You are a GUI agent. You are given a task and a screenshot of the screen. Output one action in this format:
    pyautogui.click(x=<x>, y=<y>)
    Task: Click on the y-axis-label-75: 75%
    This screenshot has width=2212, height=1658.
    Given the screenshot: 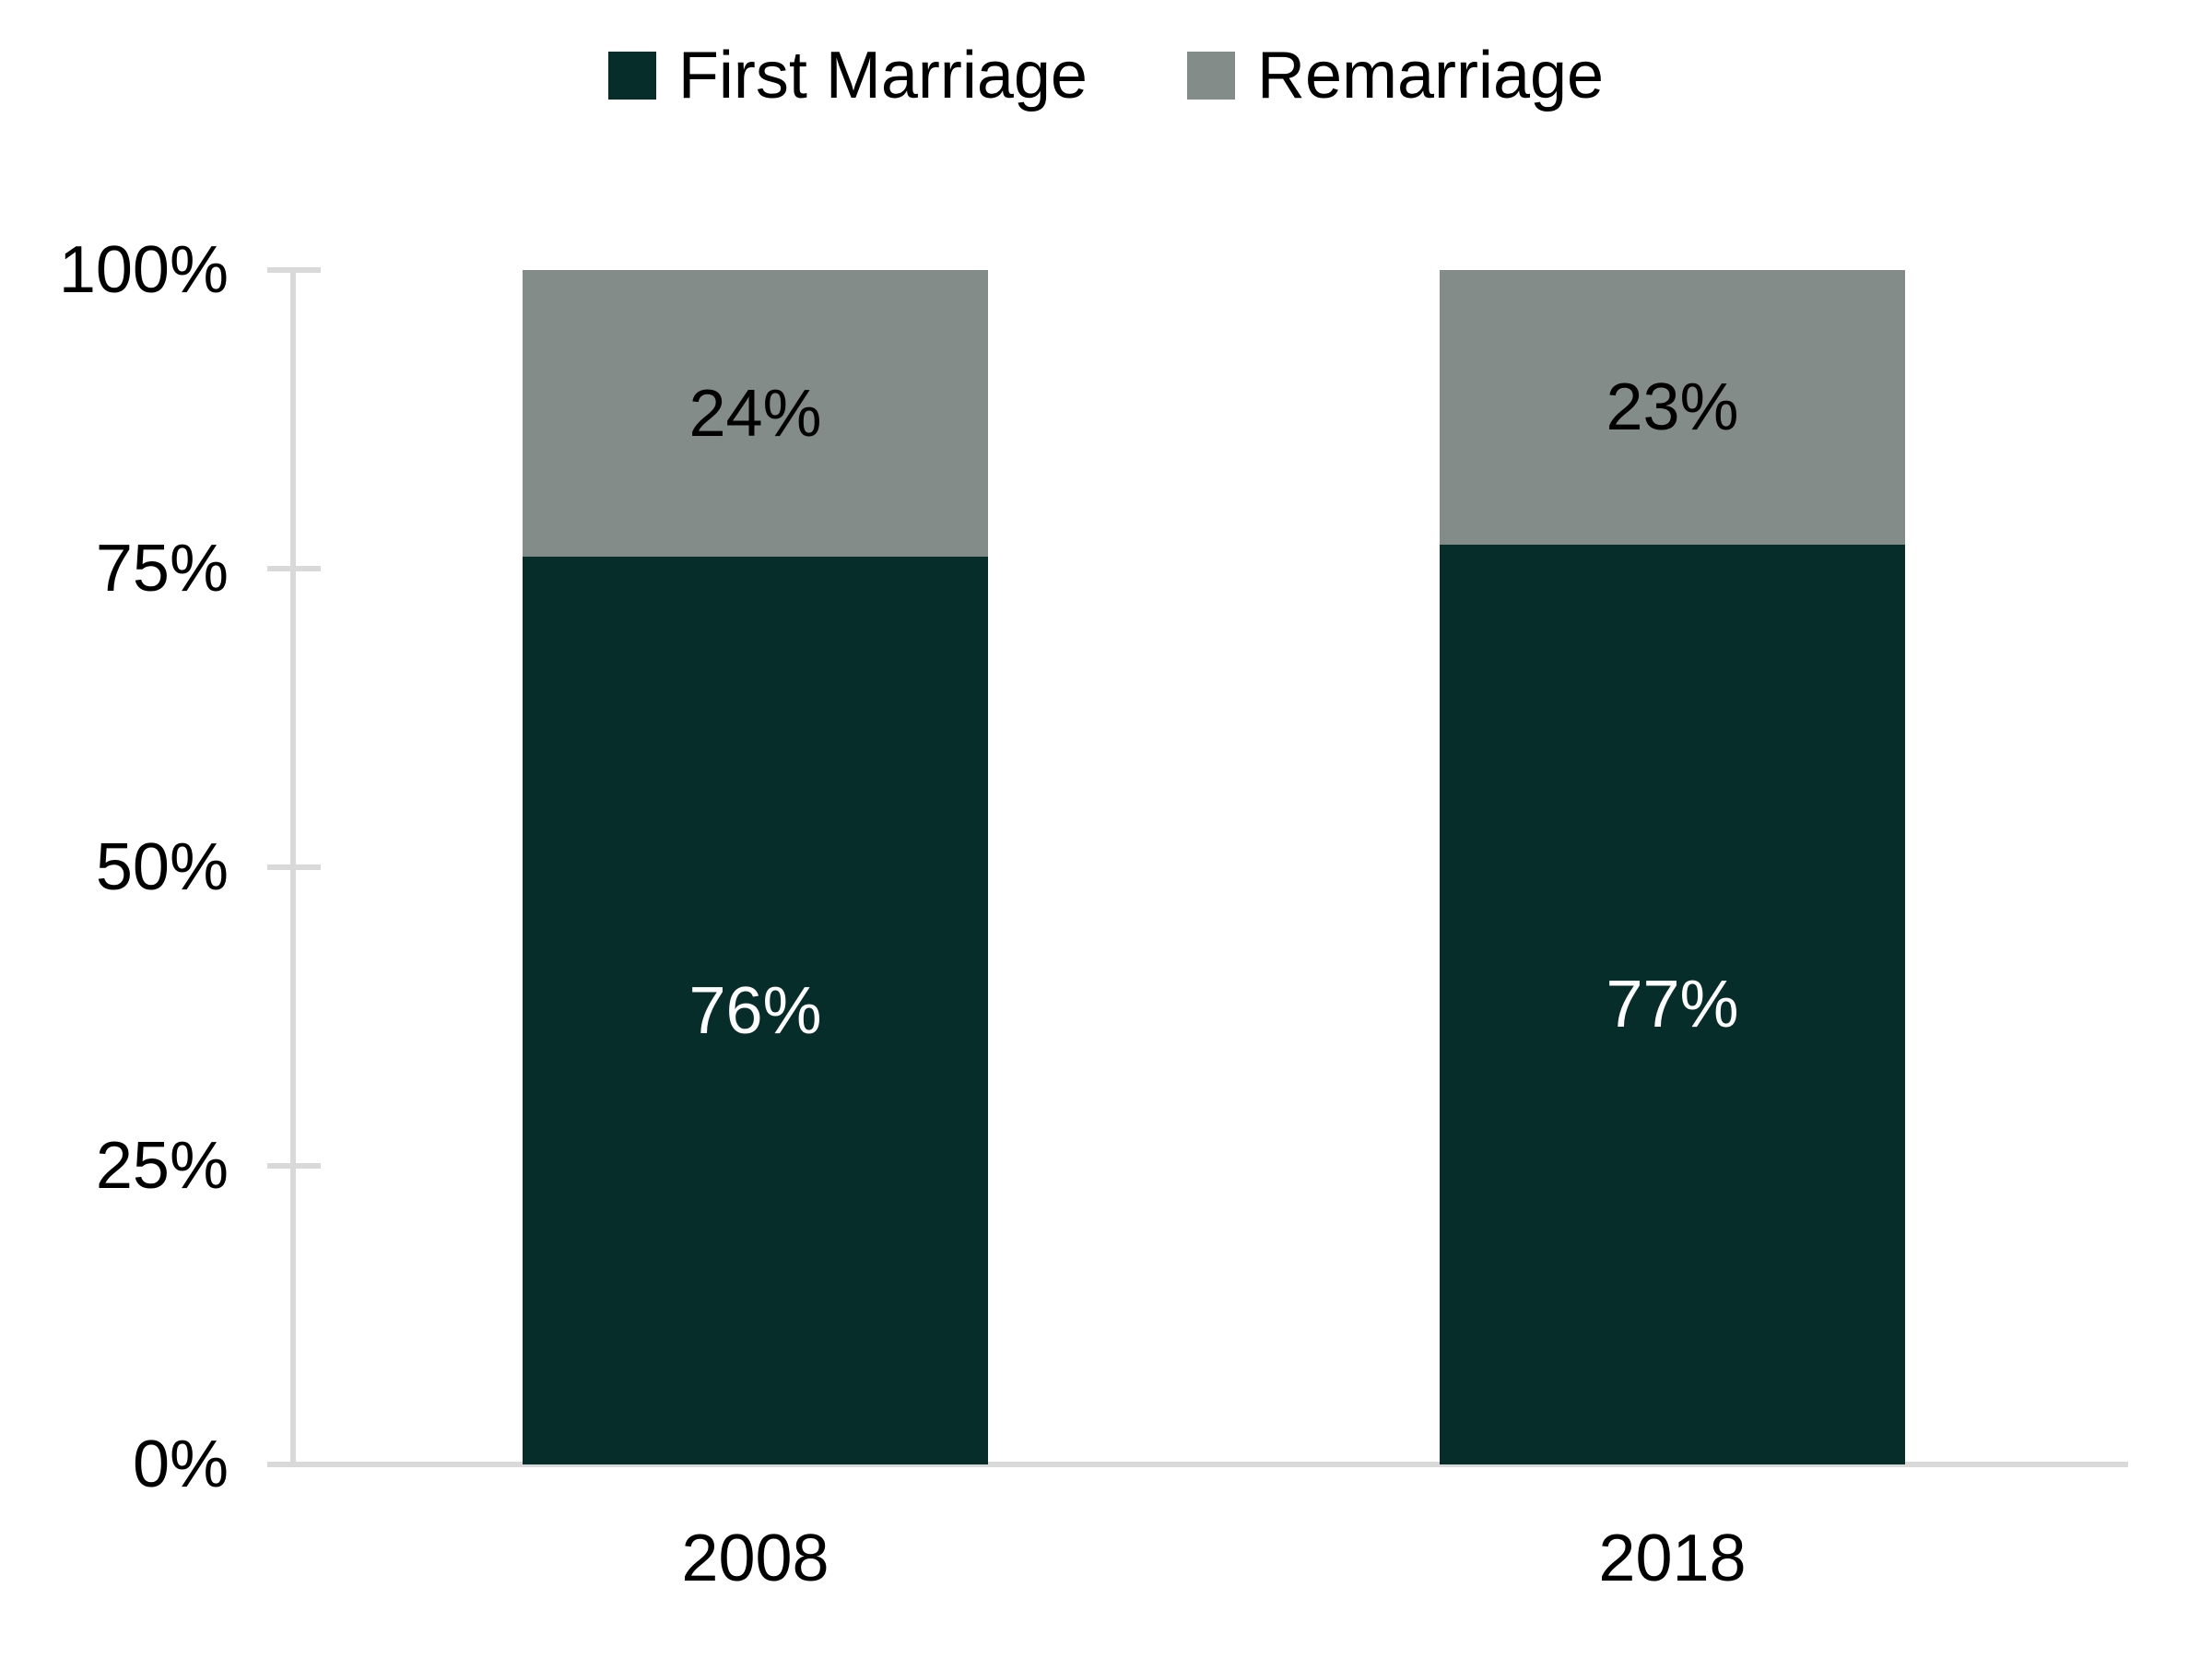 What is the action you would take?
    pyautogui.click(x=162, y=569)
    